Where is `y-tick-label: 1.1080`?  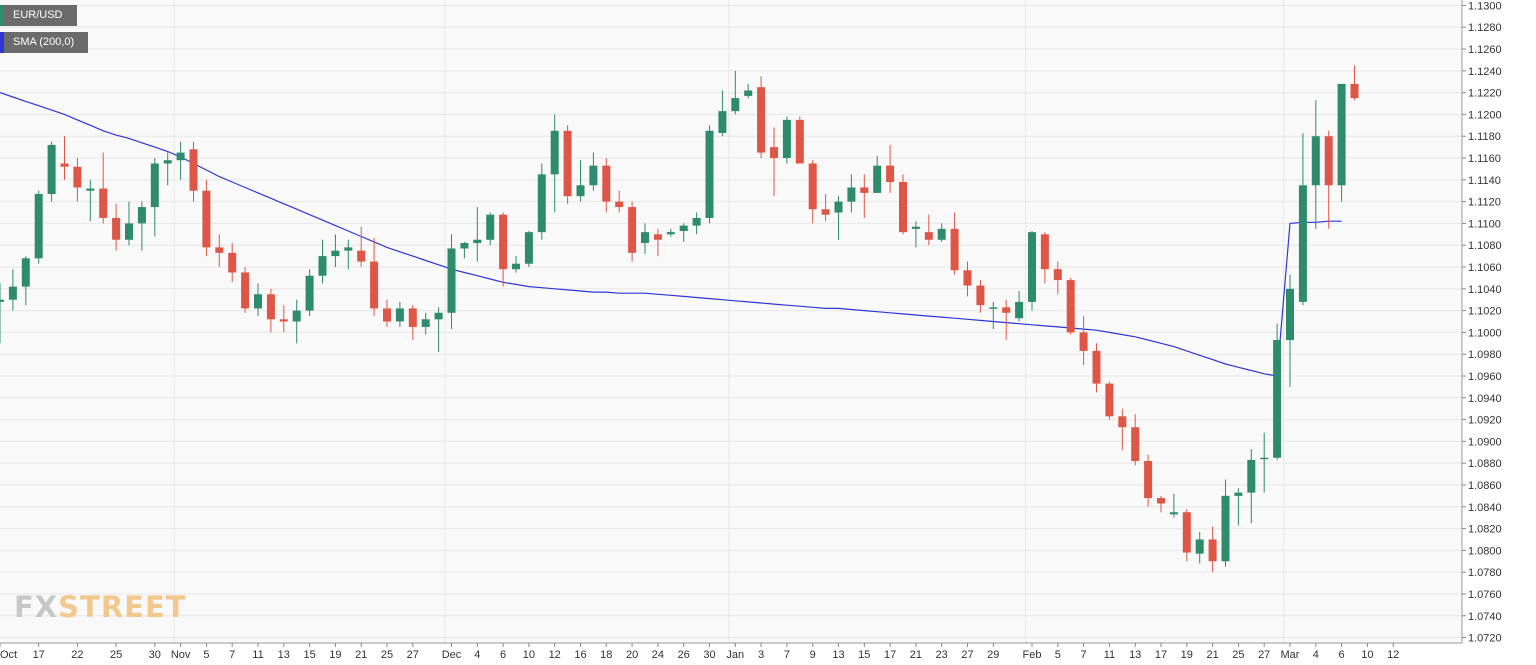
y-tick-label: 1.1080 is located at coordinates (1485, 246).